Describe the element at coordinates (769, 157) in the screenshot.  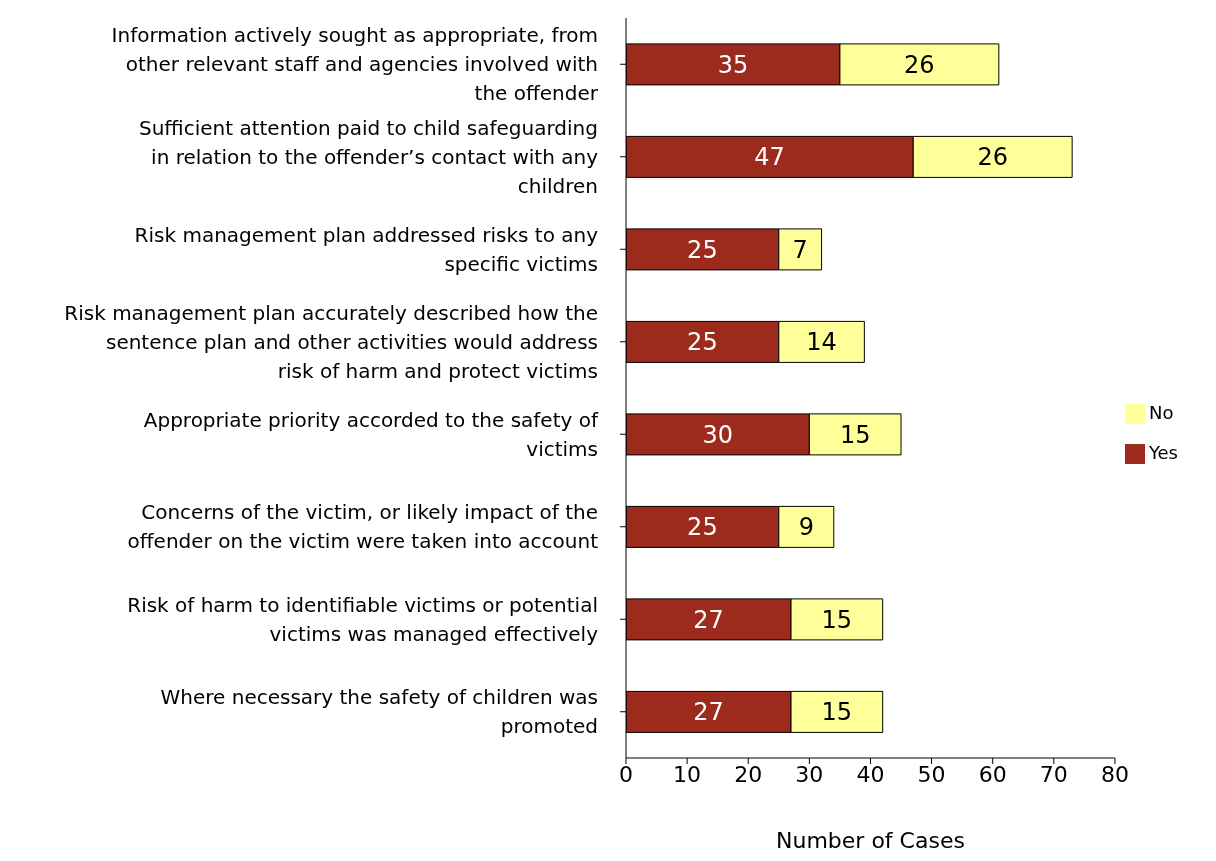
I see `data-label: 47` at that location.